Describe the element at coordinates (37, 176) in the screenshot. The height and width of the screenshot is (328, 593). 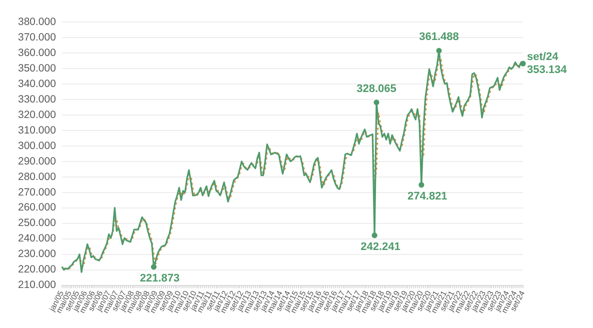
I see `y-tick-label: 280.000` at that location.